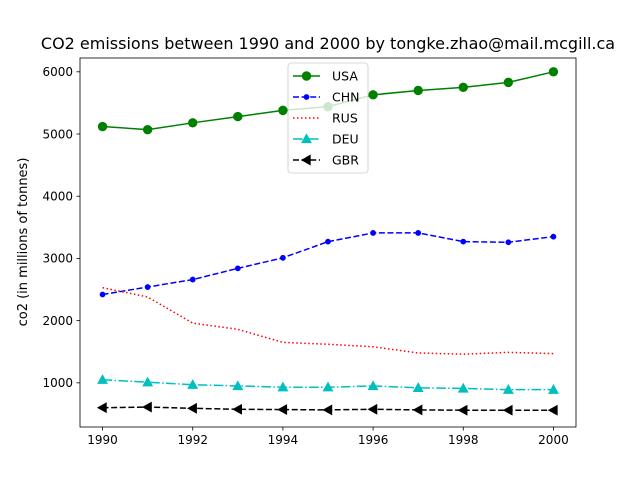 The width and height of the screenshot is (640, 480). I want to click on y-tick-label: 2000, so click(57, 321).